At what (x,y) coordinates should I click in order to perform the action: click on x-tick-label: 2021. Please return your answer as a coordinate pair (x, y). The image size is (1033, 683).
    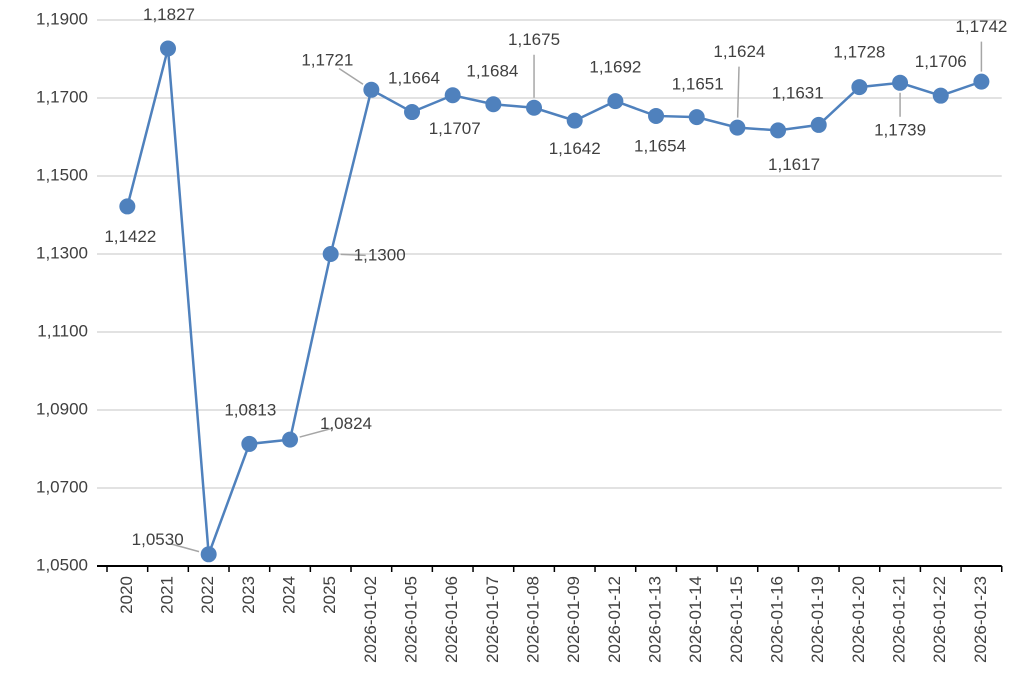
    Looking at the image, I should click on (166, 595).